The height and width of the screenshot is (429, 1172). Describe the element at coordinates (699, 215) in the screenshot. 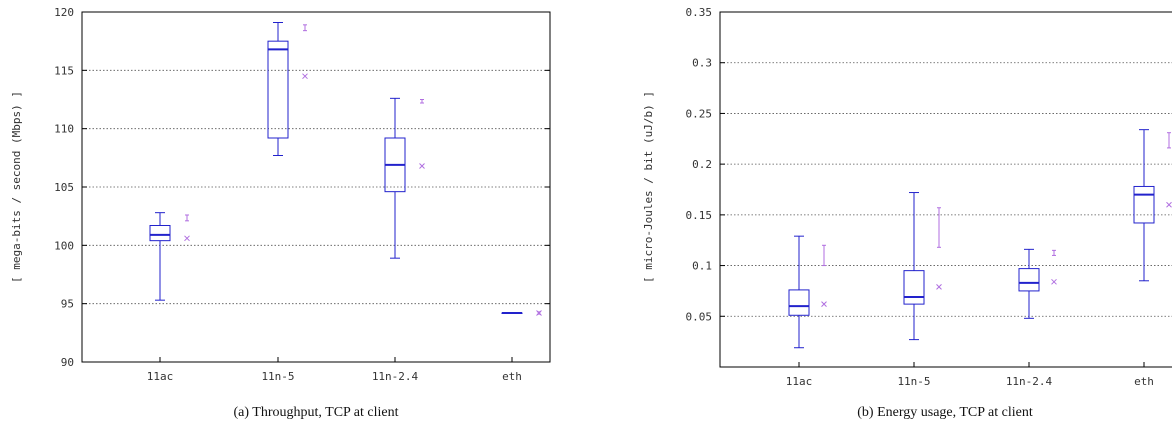

I see `y-tick-label: 0.15` at that location.